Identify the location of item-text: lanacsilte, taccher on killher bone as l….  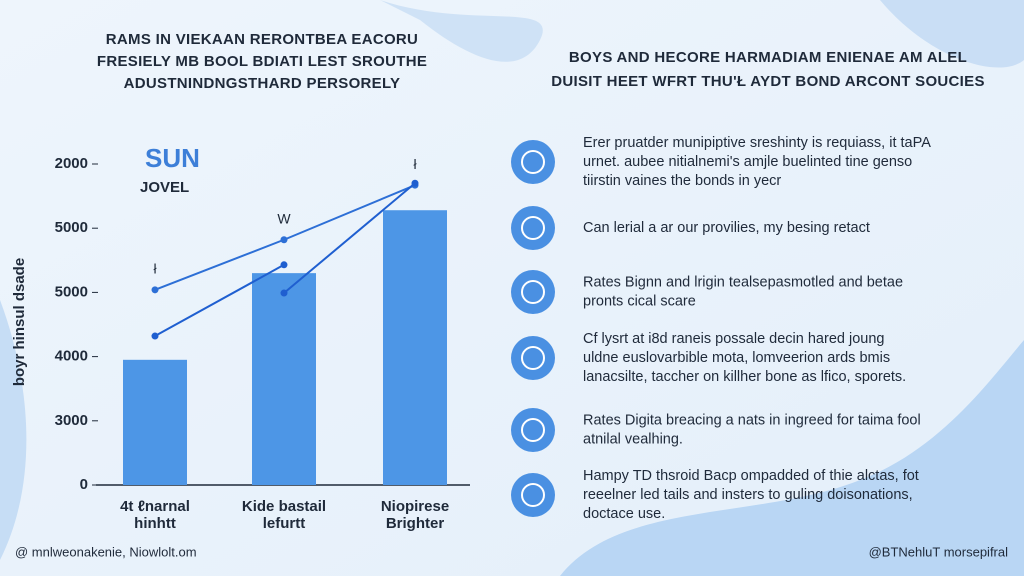
(744, 377).